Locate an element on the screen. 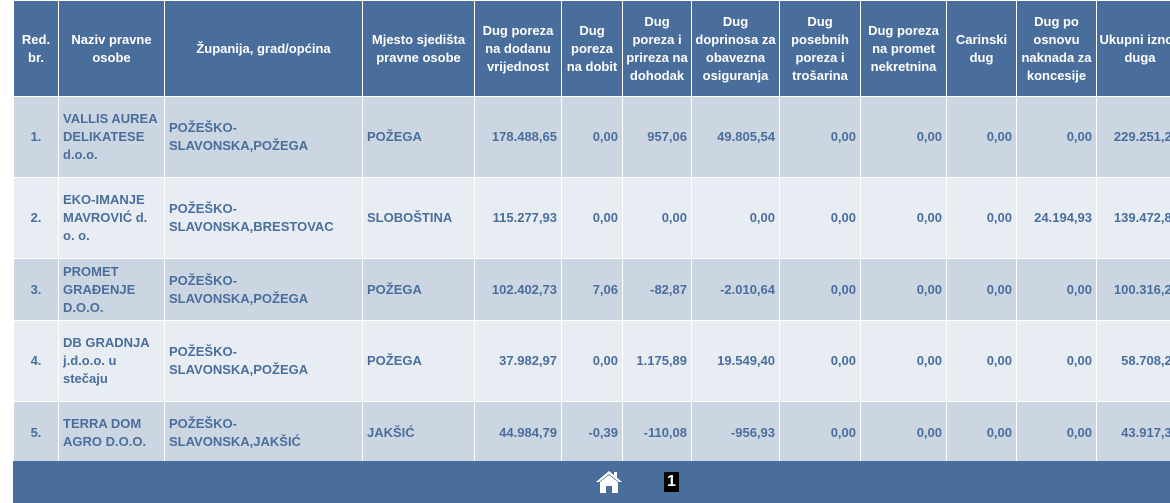 The height and width of the screenshot is (503, 1170). cell-doprinosi: 19.549,40 is located at coordinates (735, 361).